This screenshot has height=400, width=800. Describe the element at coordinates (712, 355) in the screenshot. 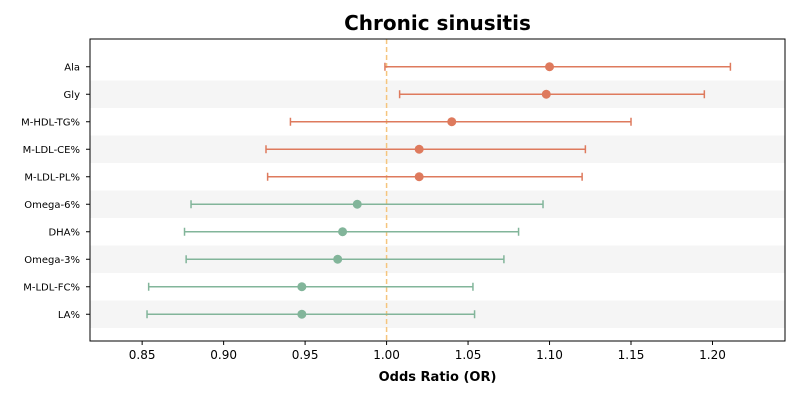

I see `x-tick-label: 1.20` at that location.